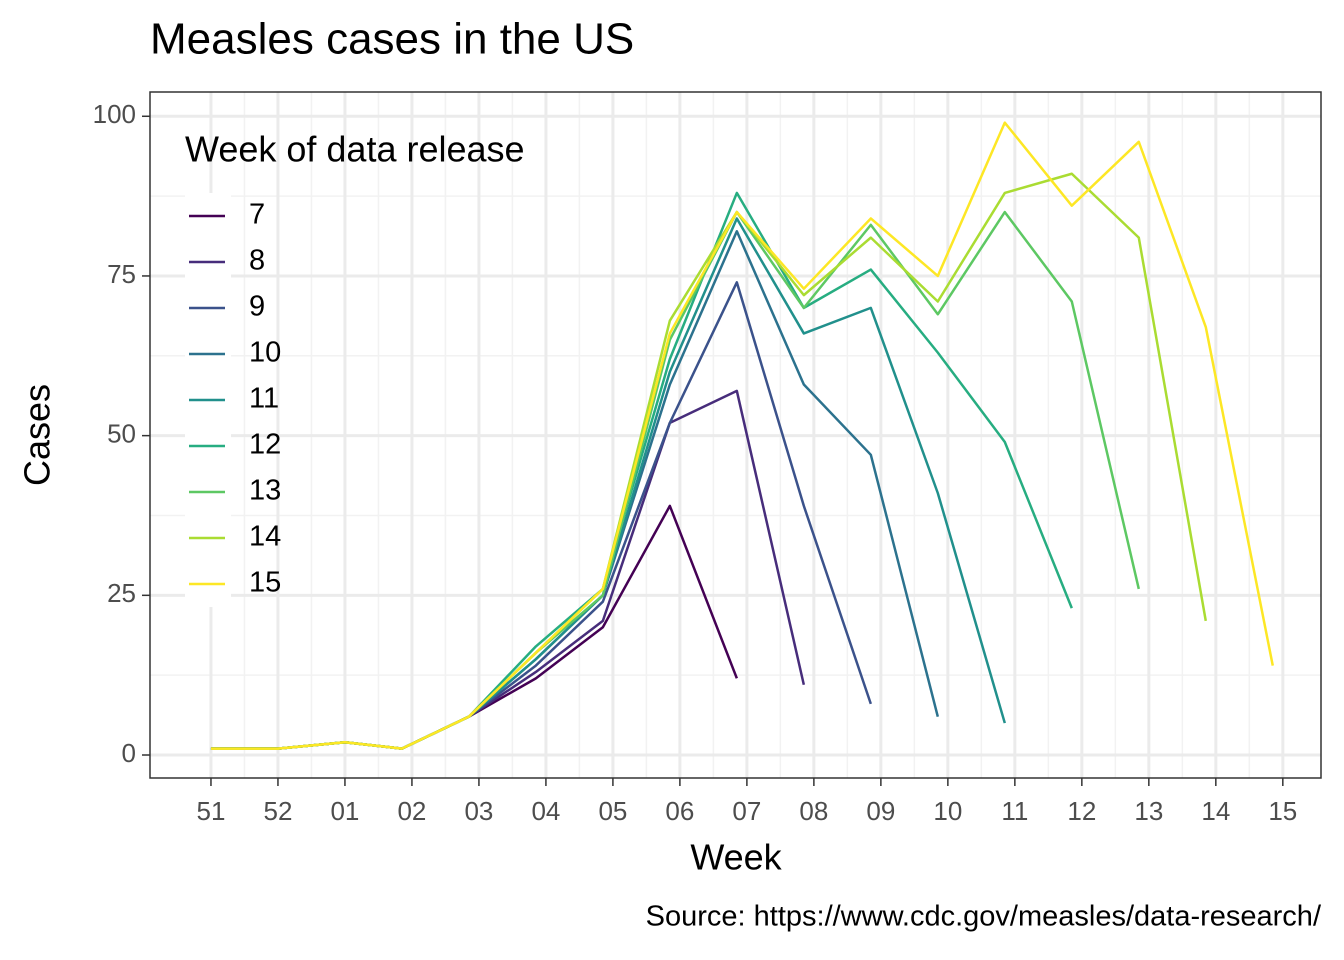 The height and width of the screenshot is (960, 1344). Describe the element at coordinates (1148, 811) in the screenshot. I see `x-tick-label: 13` at that location.